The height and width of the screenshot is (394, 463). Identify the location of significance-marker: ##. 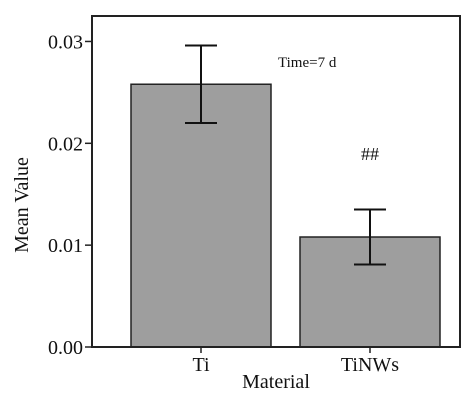
(370, 154).